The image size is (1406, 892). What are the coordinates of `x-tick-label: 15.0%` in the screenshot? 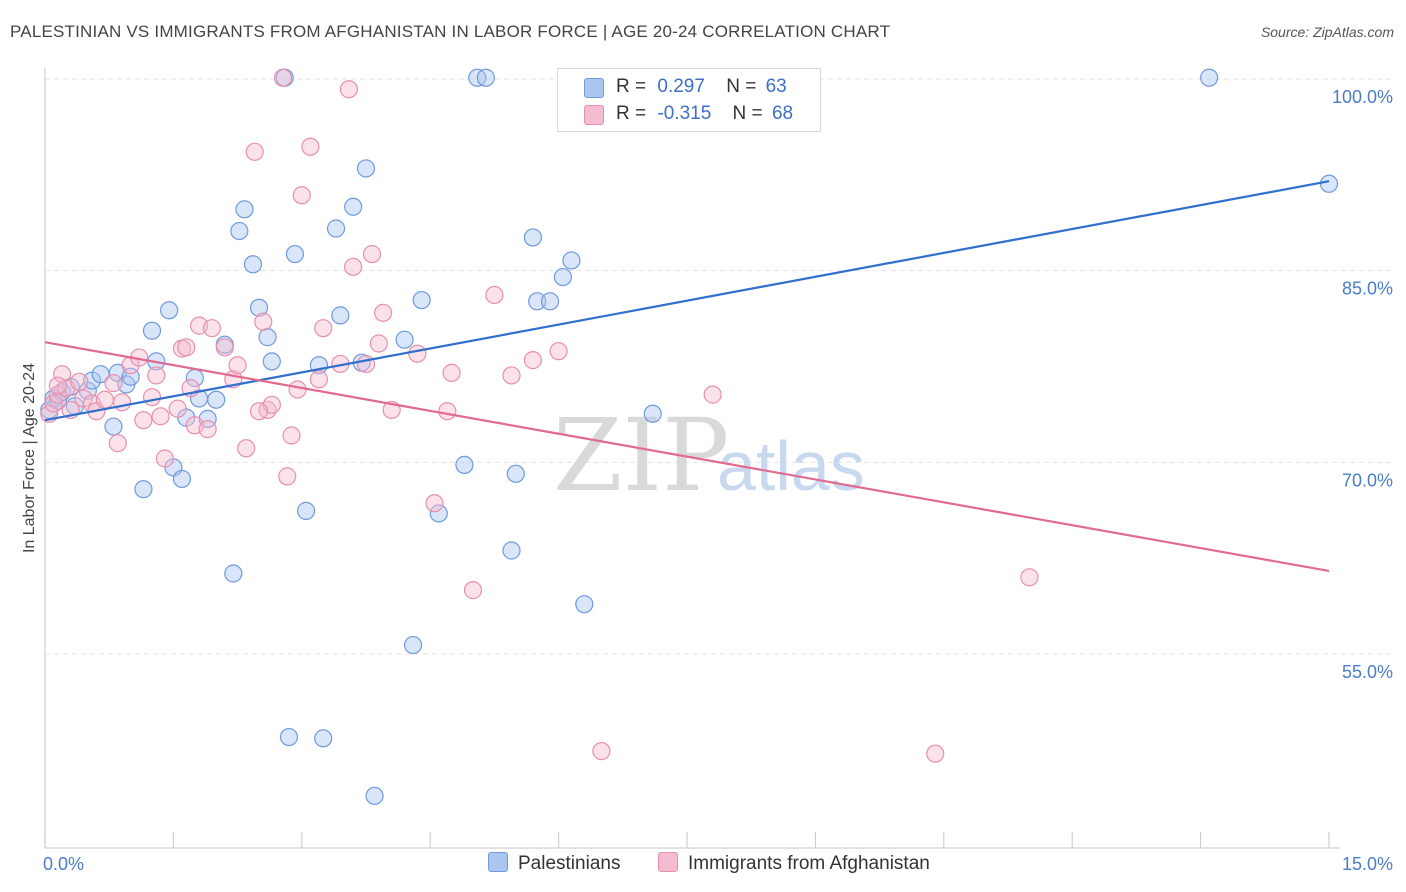 It's located at (1367, 864).